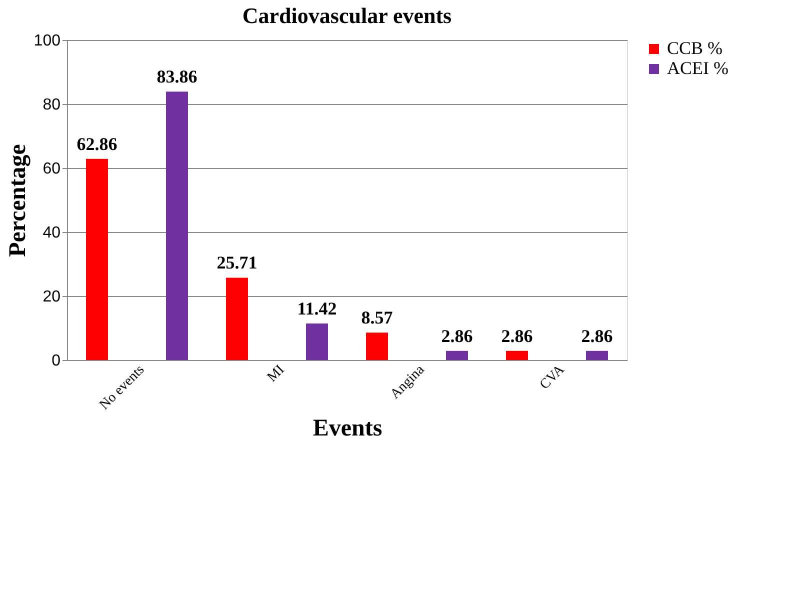  Describe the element at coordinates (695, 48) in the screenshot. I see `legend-label: CCB %` at that location.